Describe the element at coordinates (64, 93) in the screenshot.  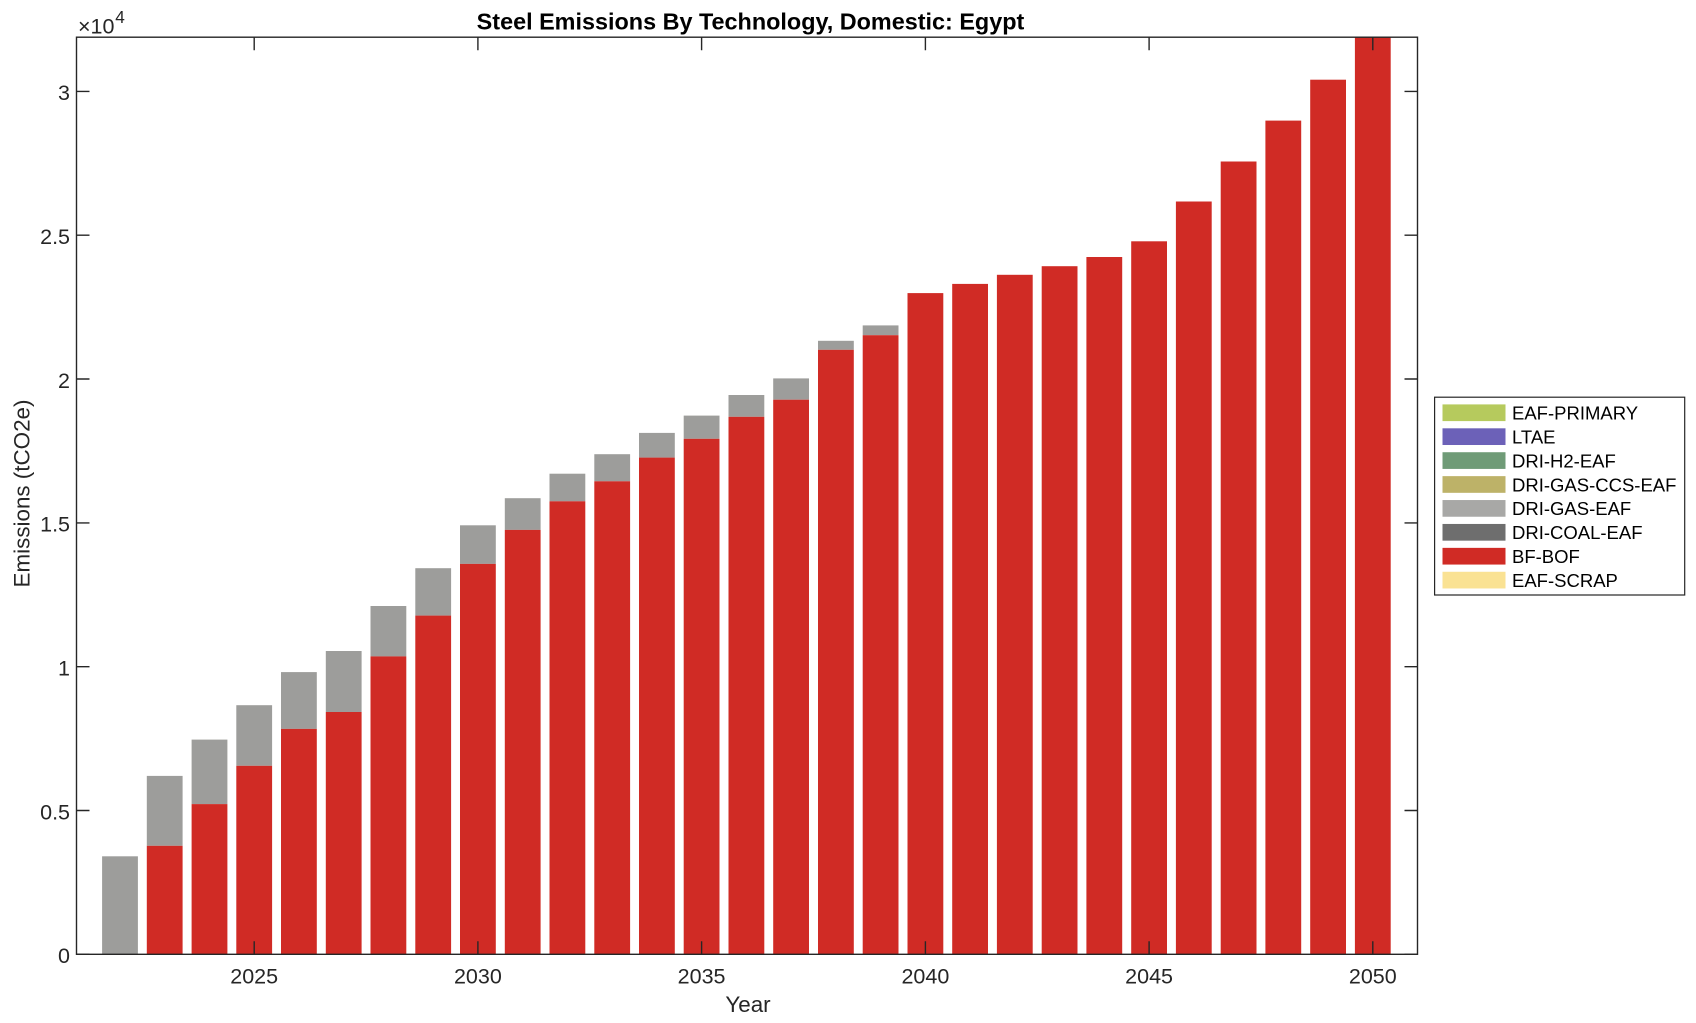
I see `svg-text: 3` at that location.